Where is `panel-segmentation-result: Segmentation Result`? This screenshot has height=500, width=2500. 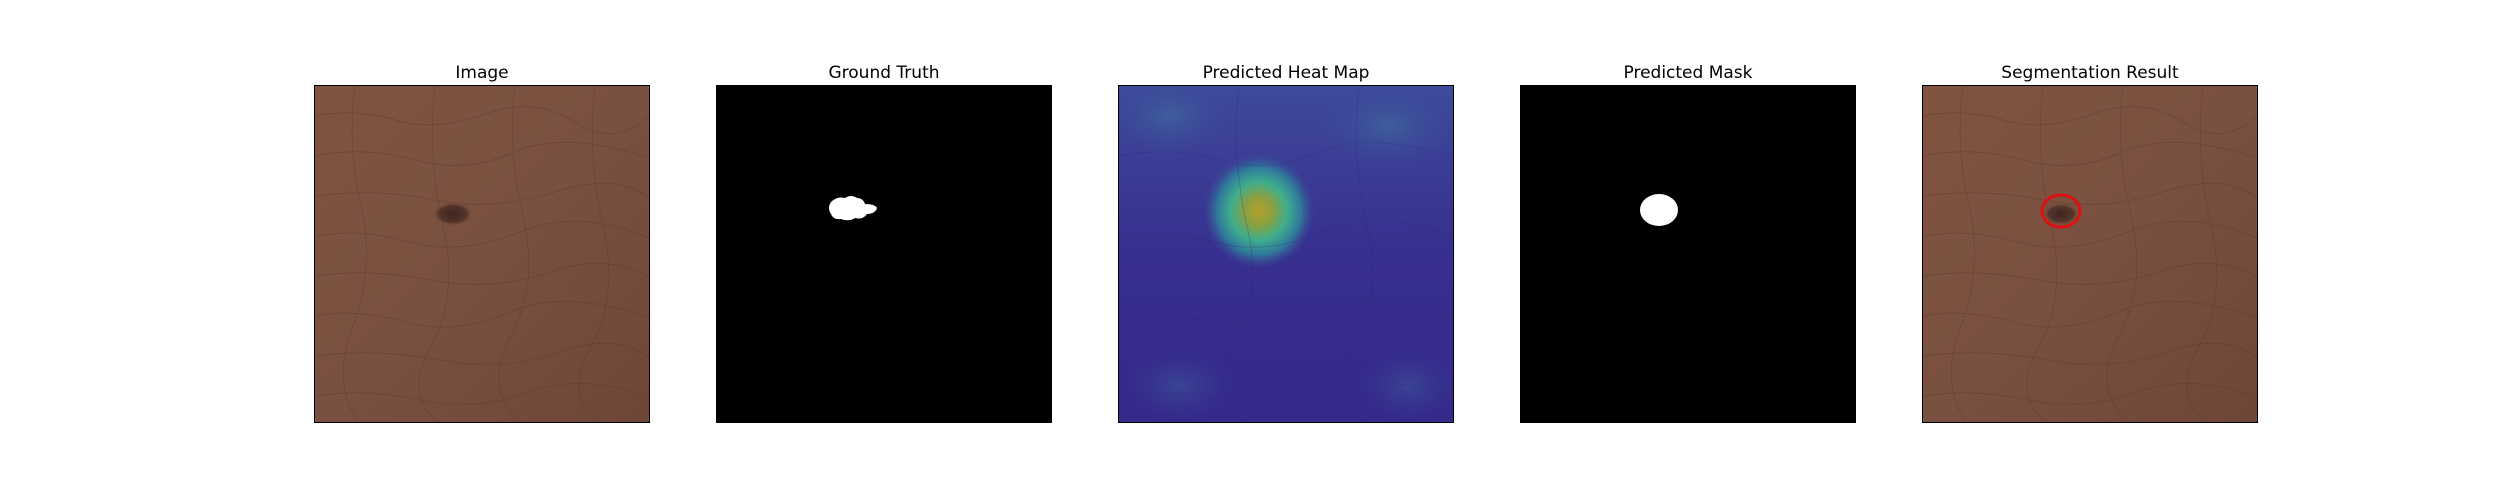
panel-segmentation-result: Segmentation Result is located at coordinates (2090, 241).